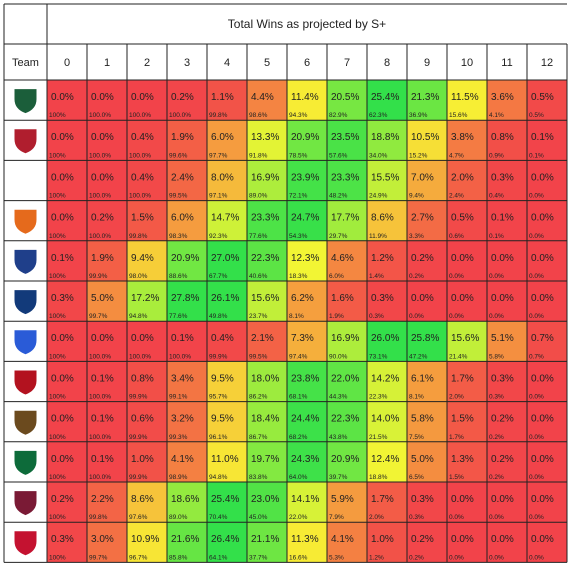 The width and height of the screenshot is (570, 570). Describe the element at coordinates (382, 258) in the screenshot. I see `win-probability: 1.2%` at that location.